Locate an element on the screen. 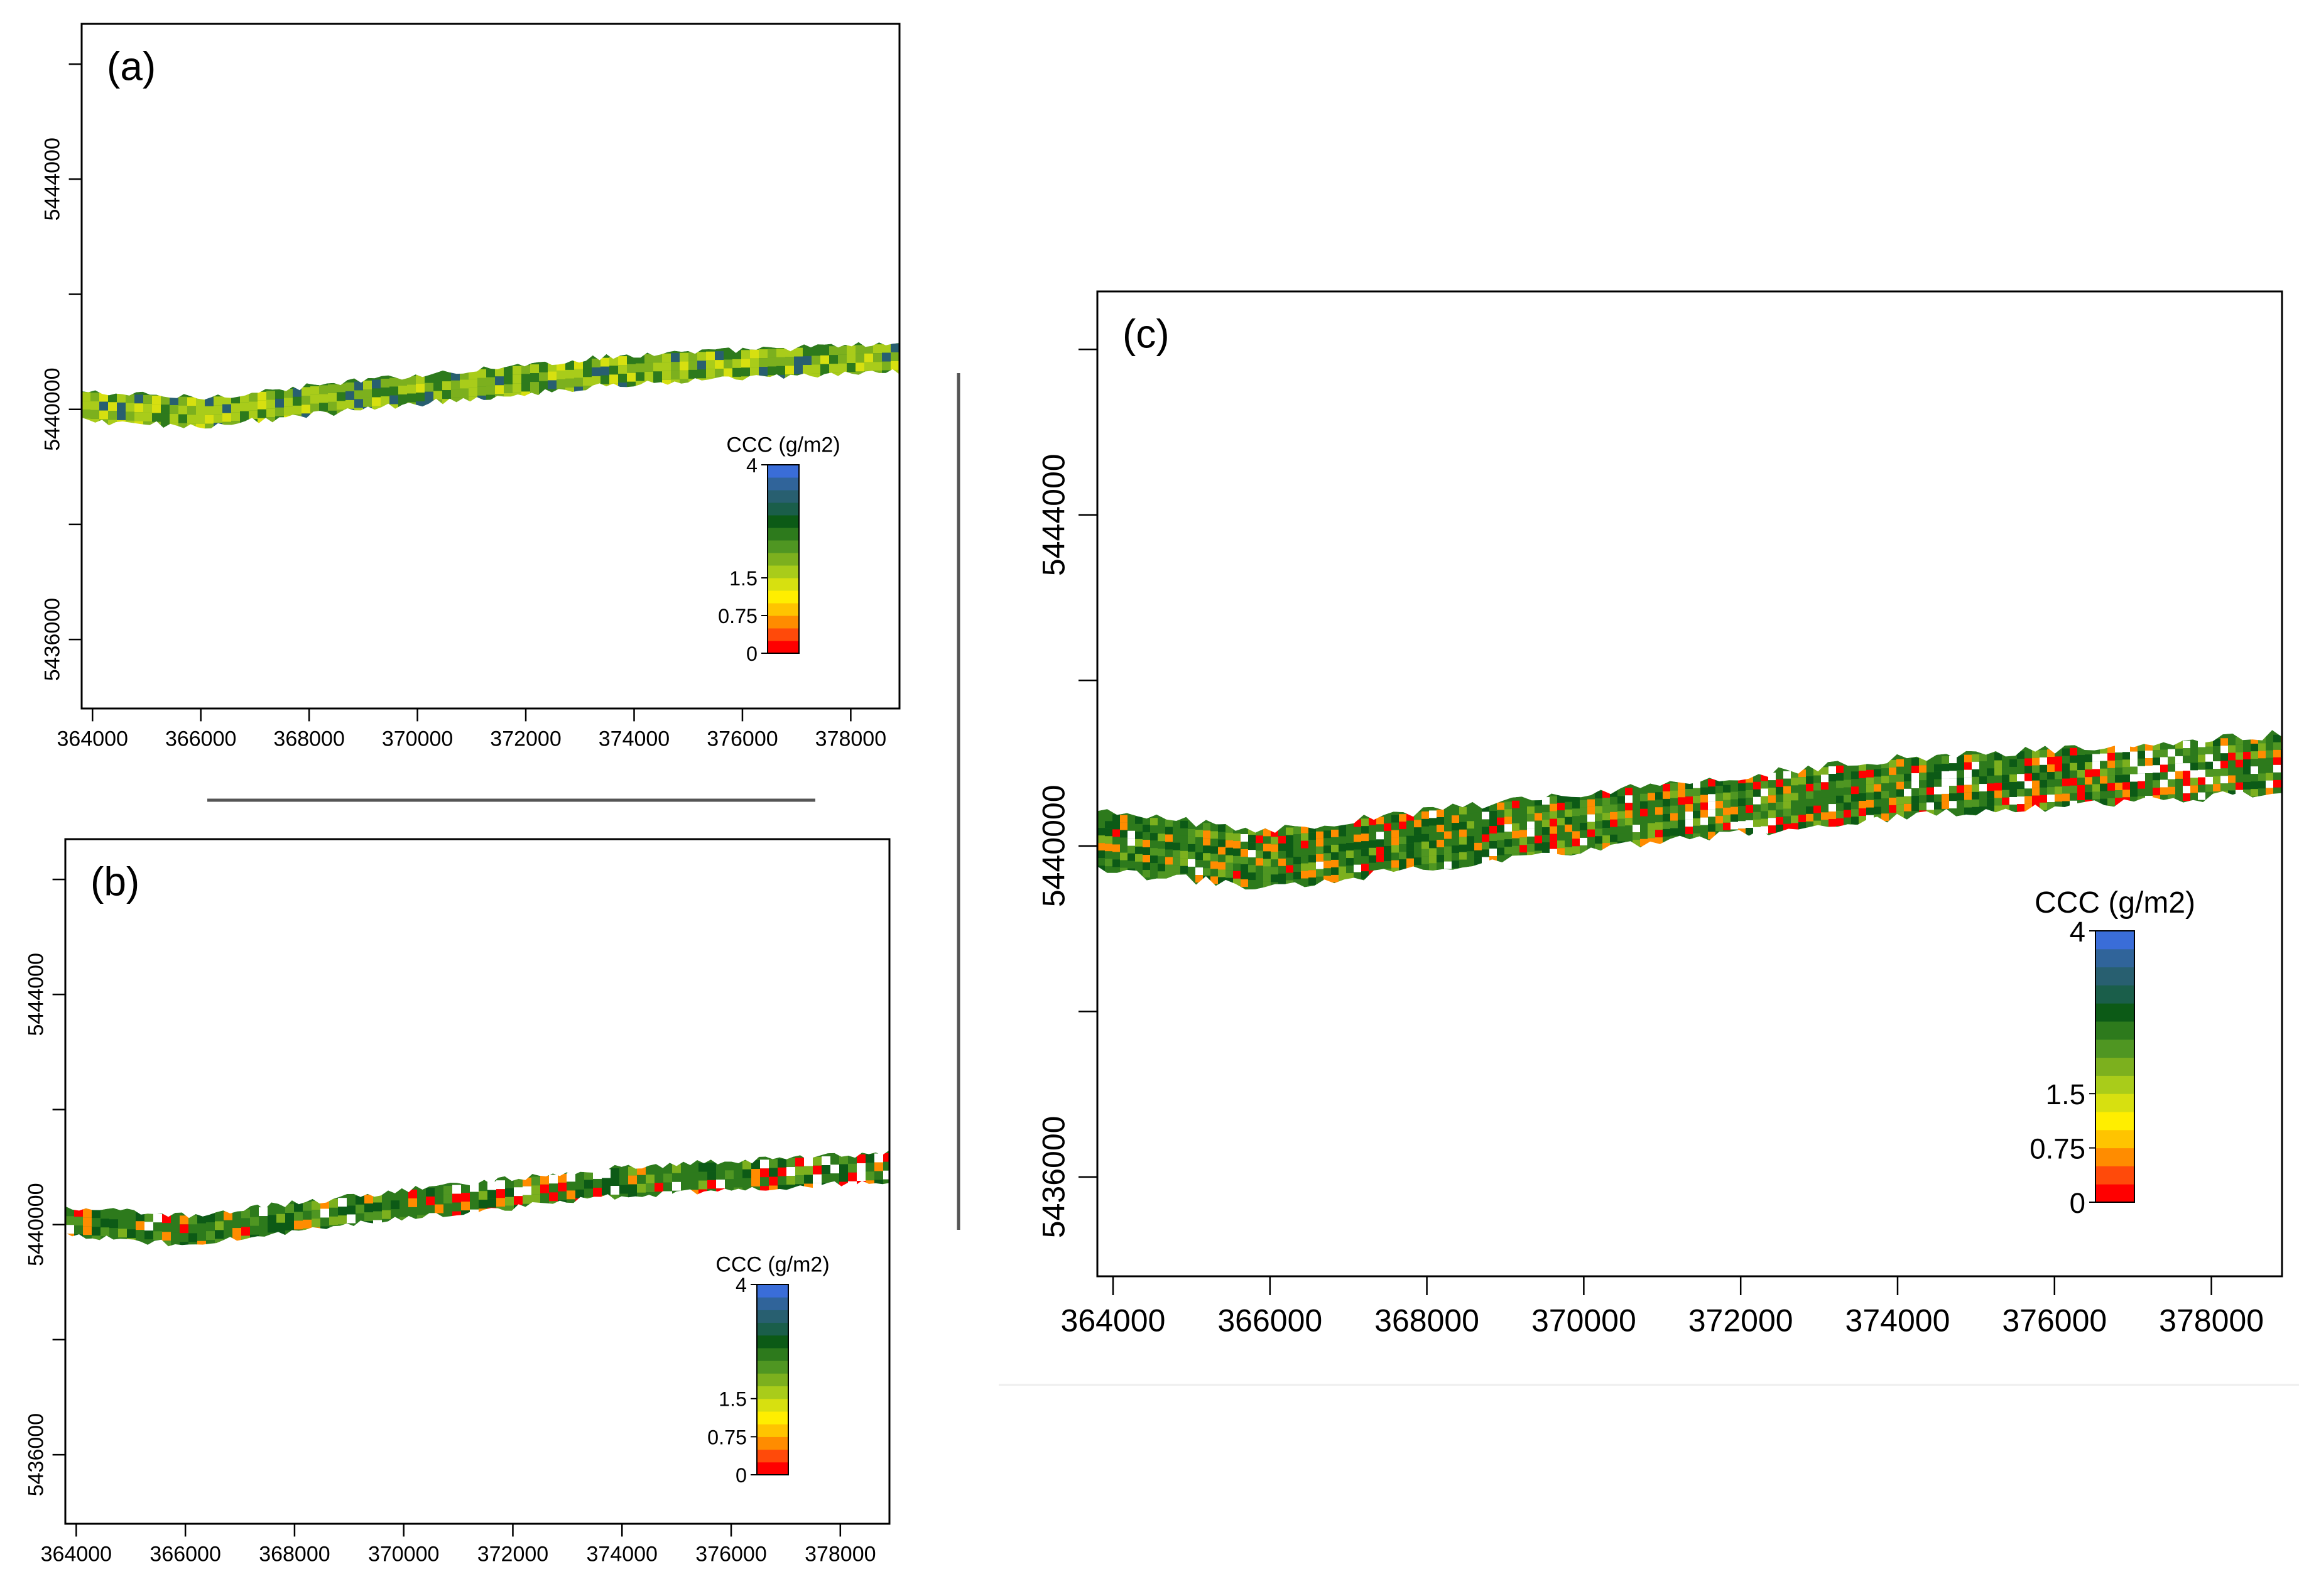 This screenshot has height=1596, width=2304. strip-mask-bottom is located at coordinates (490, 538).